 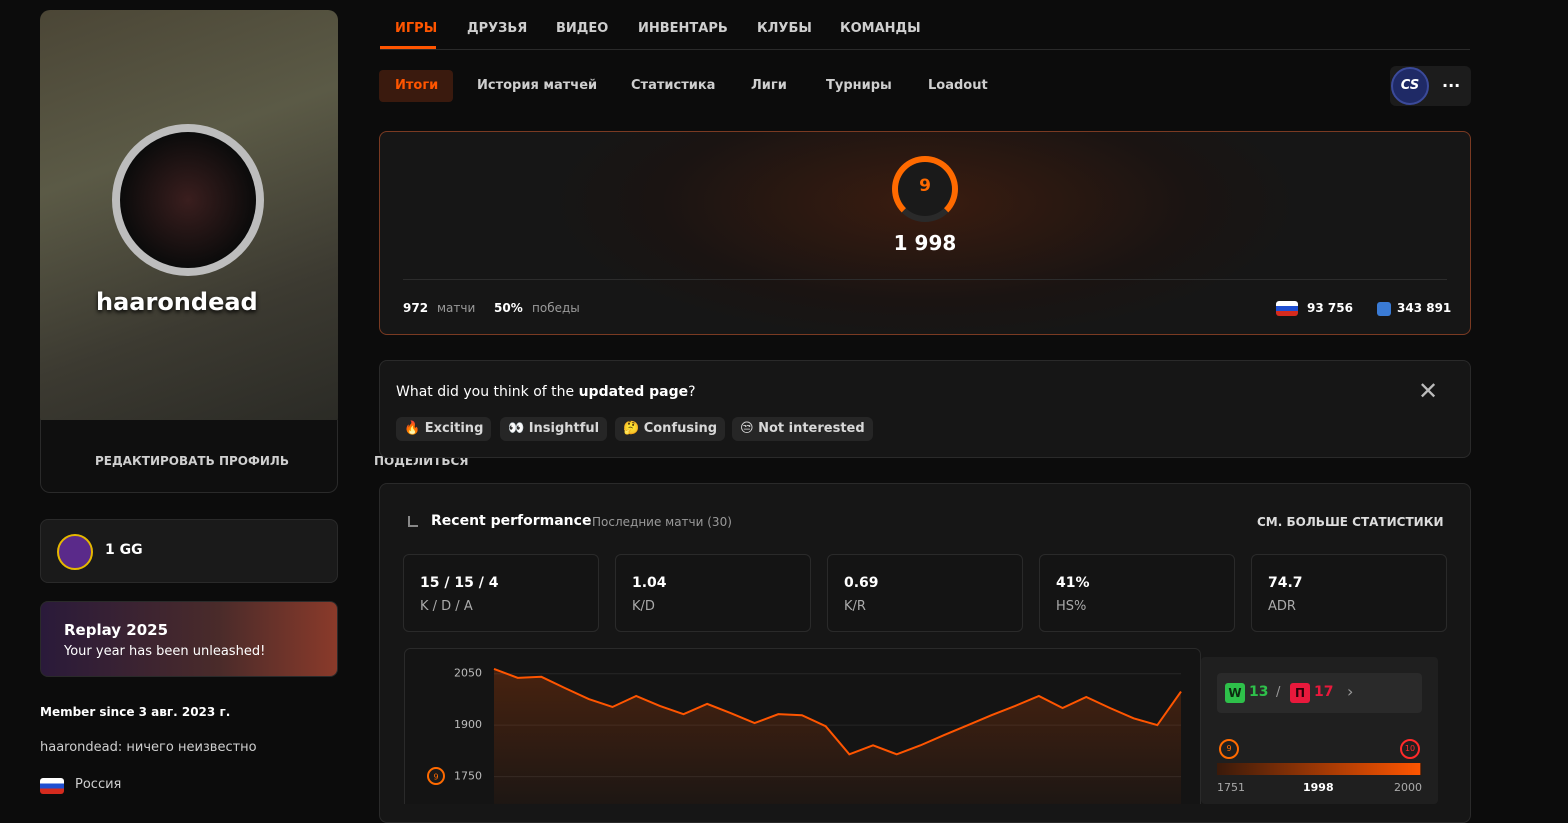 I want to click on matches-value: 972, so click(x=416, y=308).